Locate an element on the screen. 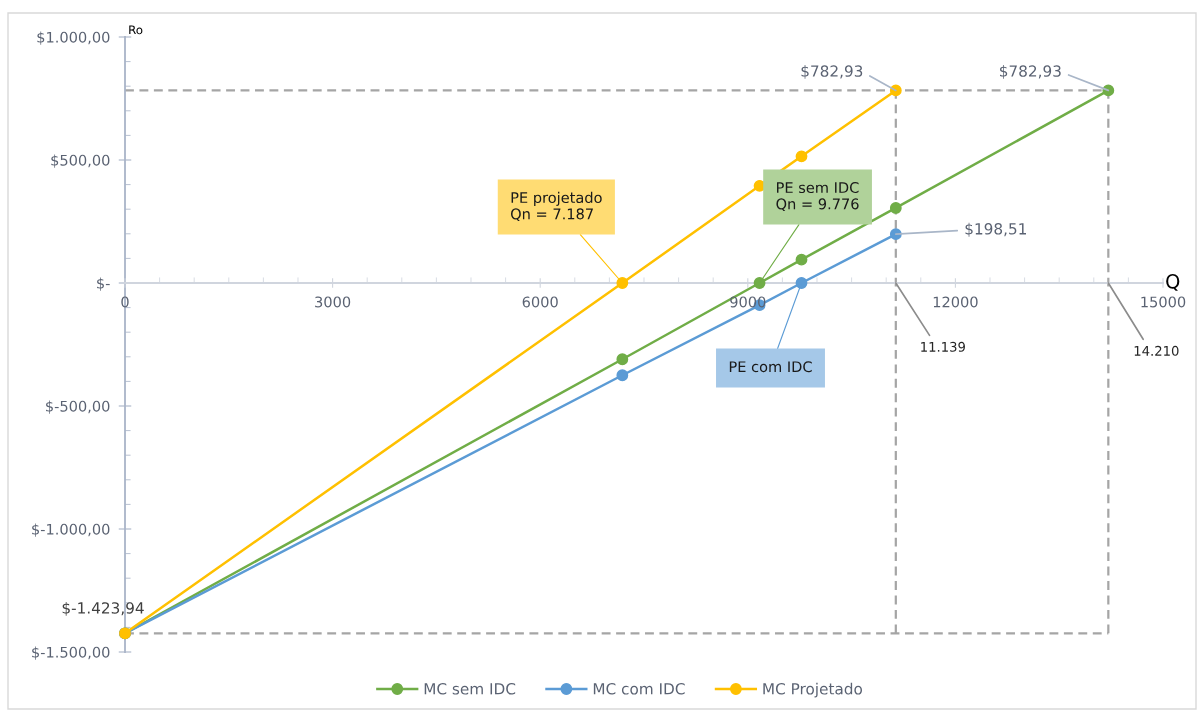 Image resolution: width=1198 pixels, height=710 pixels. annotation: 11.139 is located at coordinates (943, 346).